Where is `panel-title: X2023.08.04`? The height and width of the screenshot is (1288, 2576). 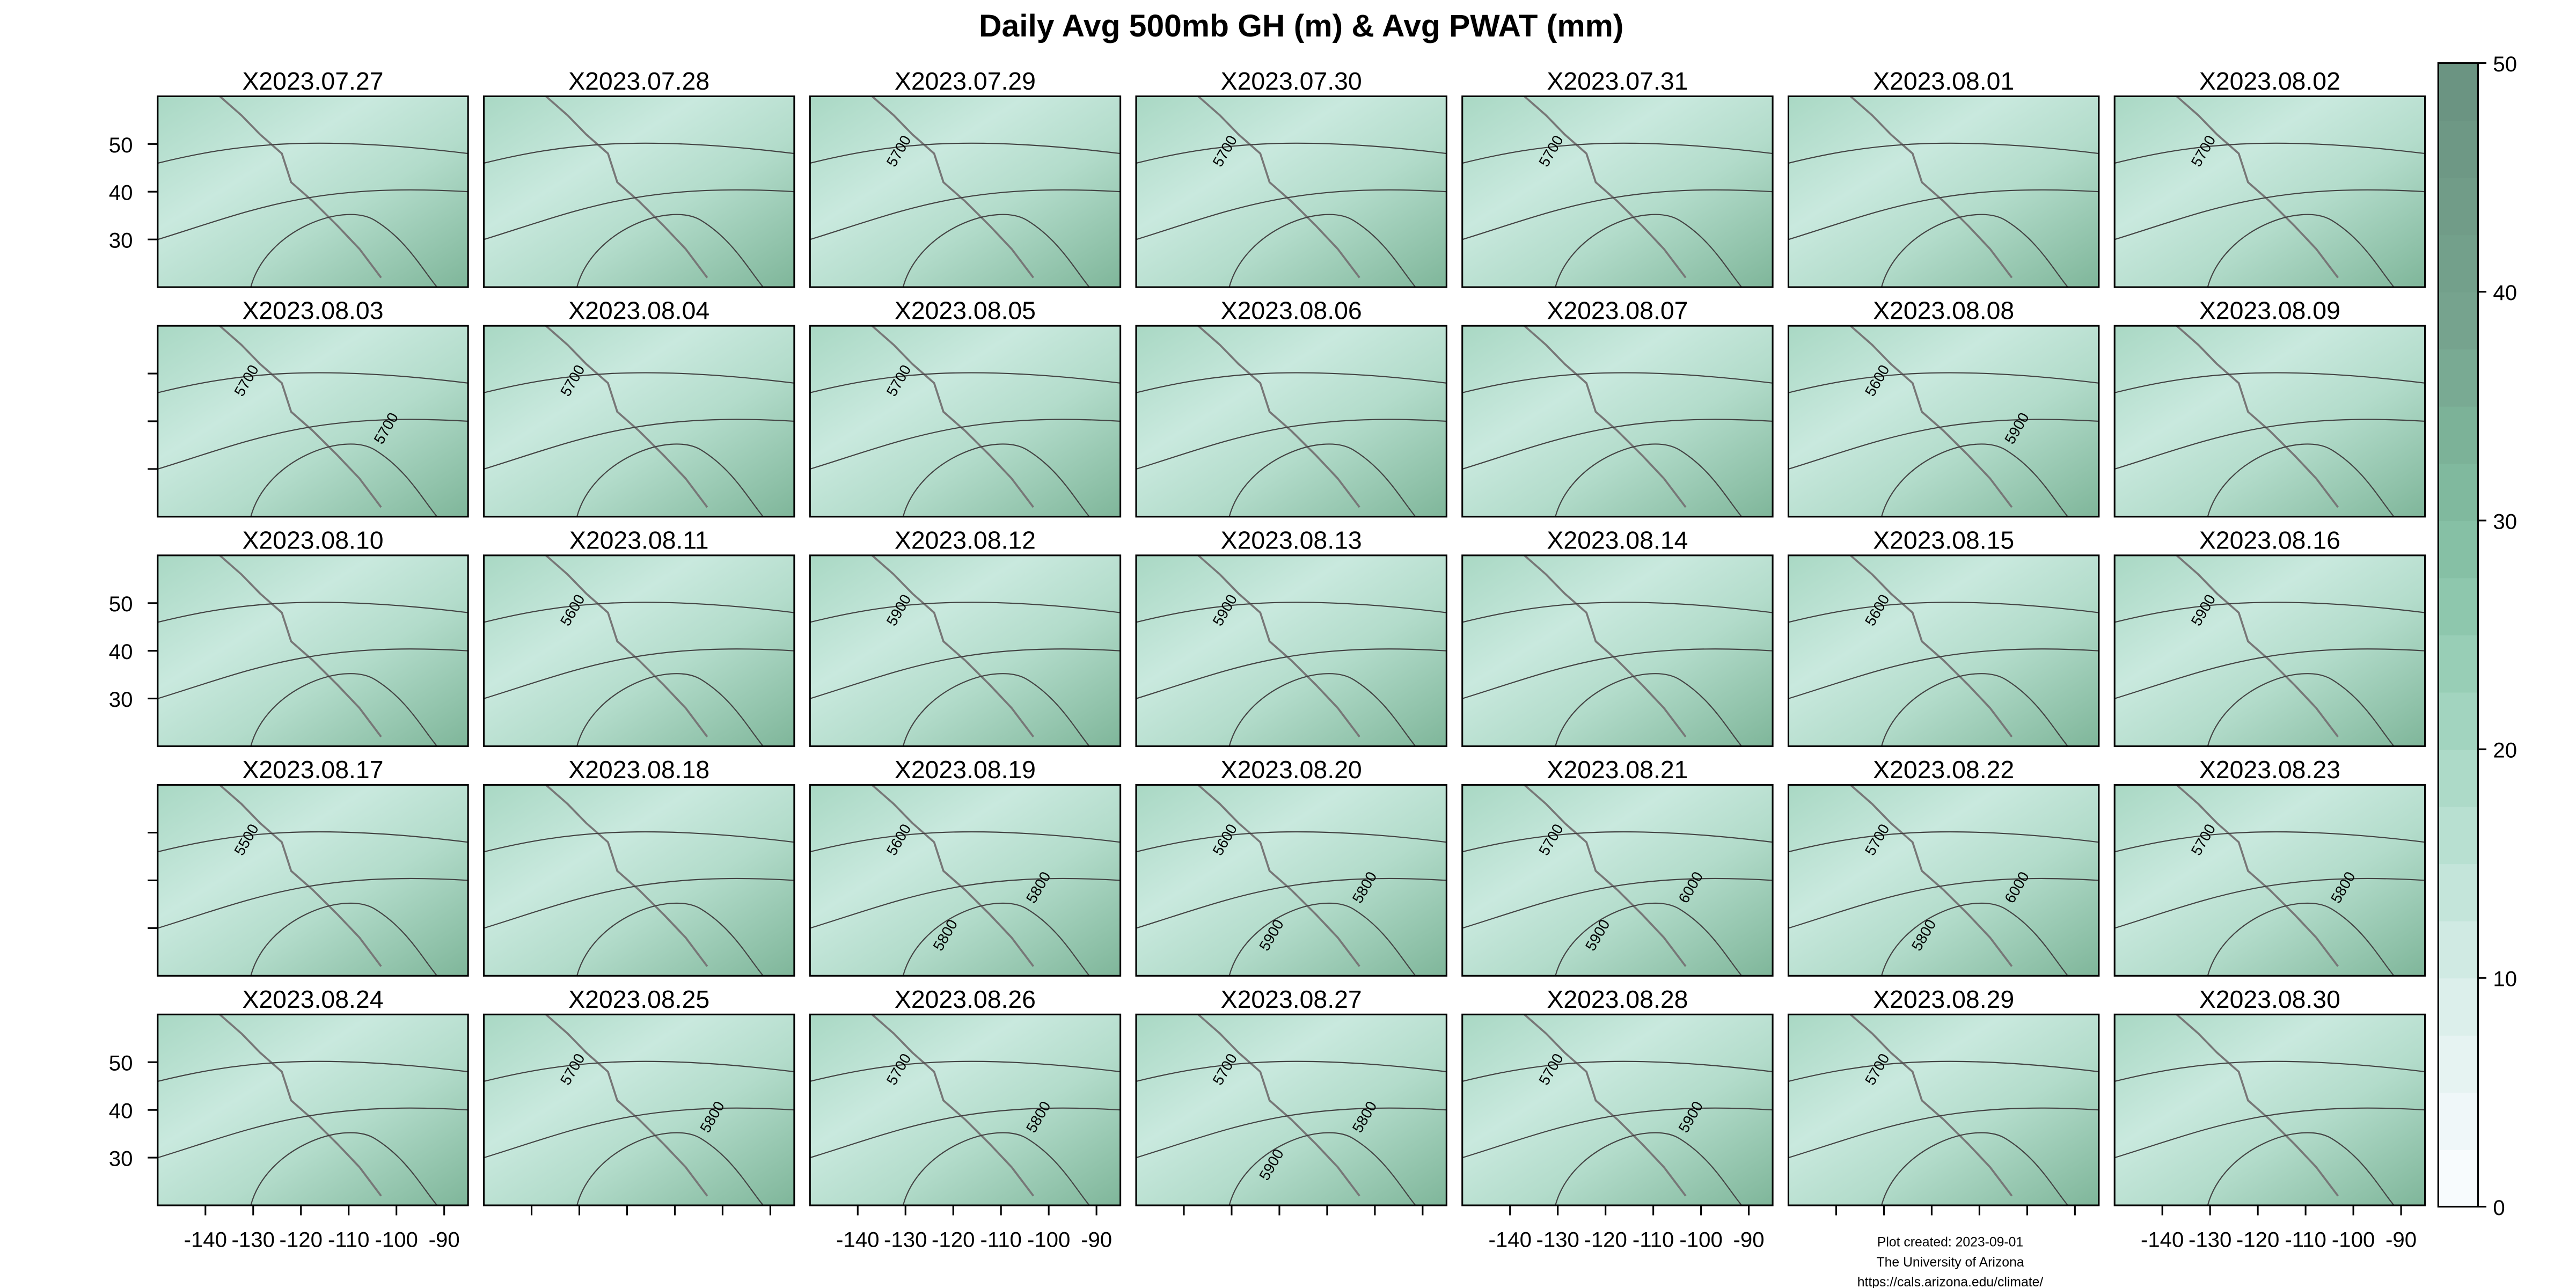
panel-title: X2023.08.04 is located at coordinates (638, 311).